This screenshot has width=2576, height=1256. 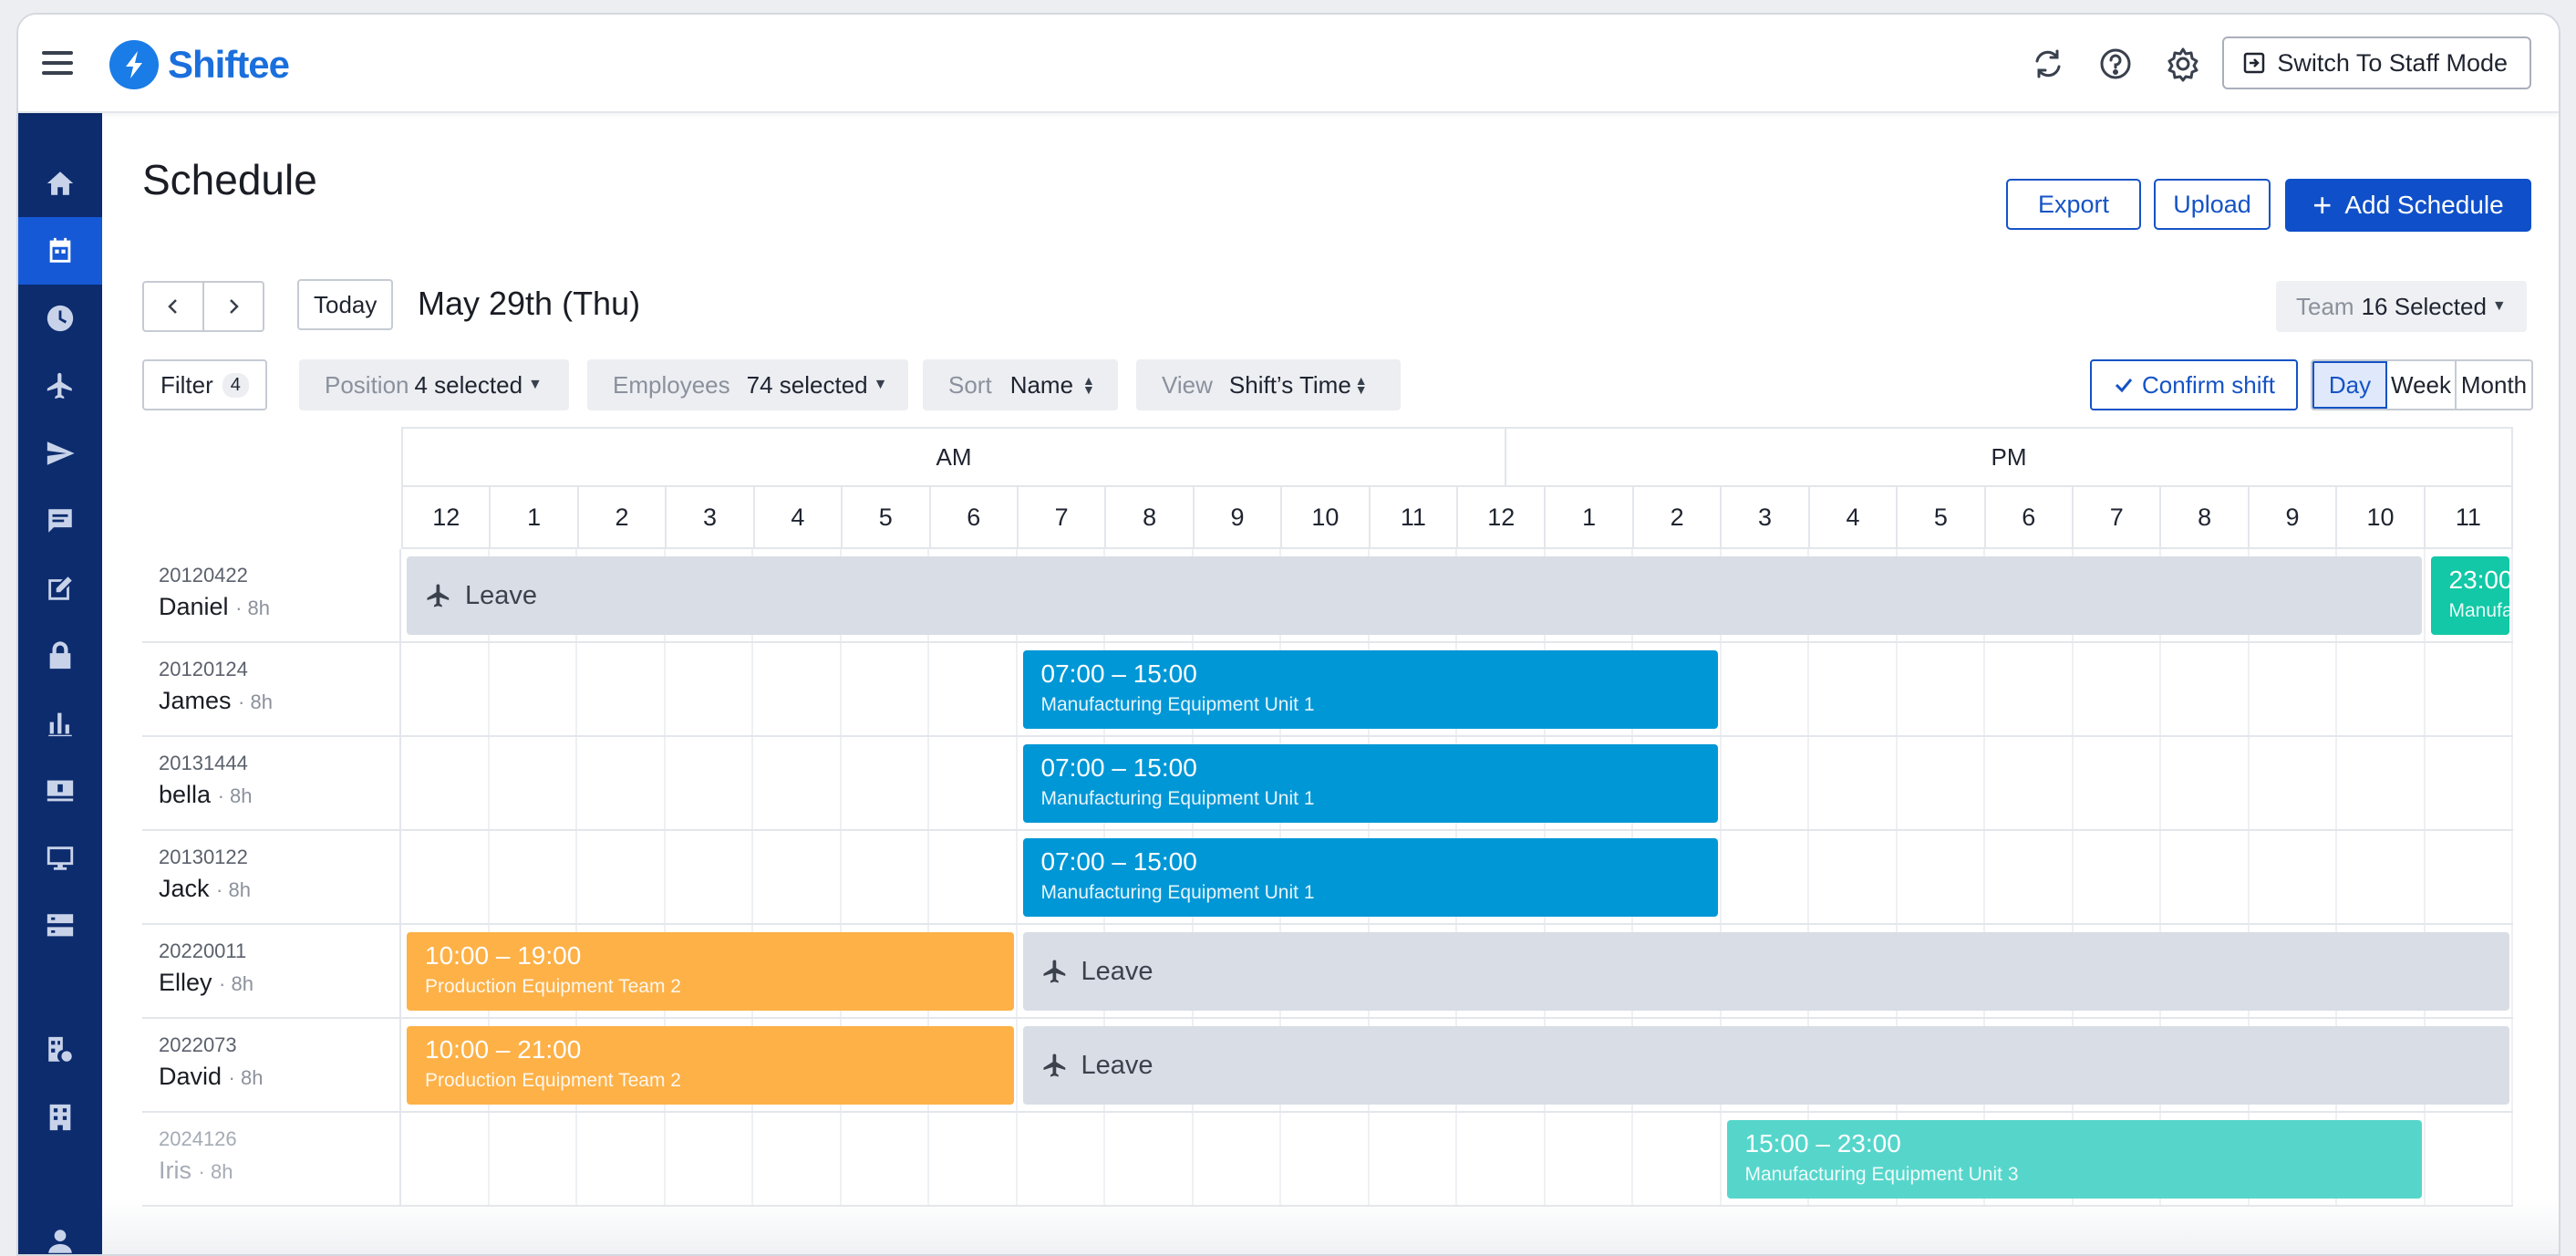 What do you see at coordinates (60, 521) in the screenshot?
I see `sidebar-item-messages` at bounding box center [60, 521].